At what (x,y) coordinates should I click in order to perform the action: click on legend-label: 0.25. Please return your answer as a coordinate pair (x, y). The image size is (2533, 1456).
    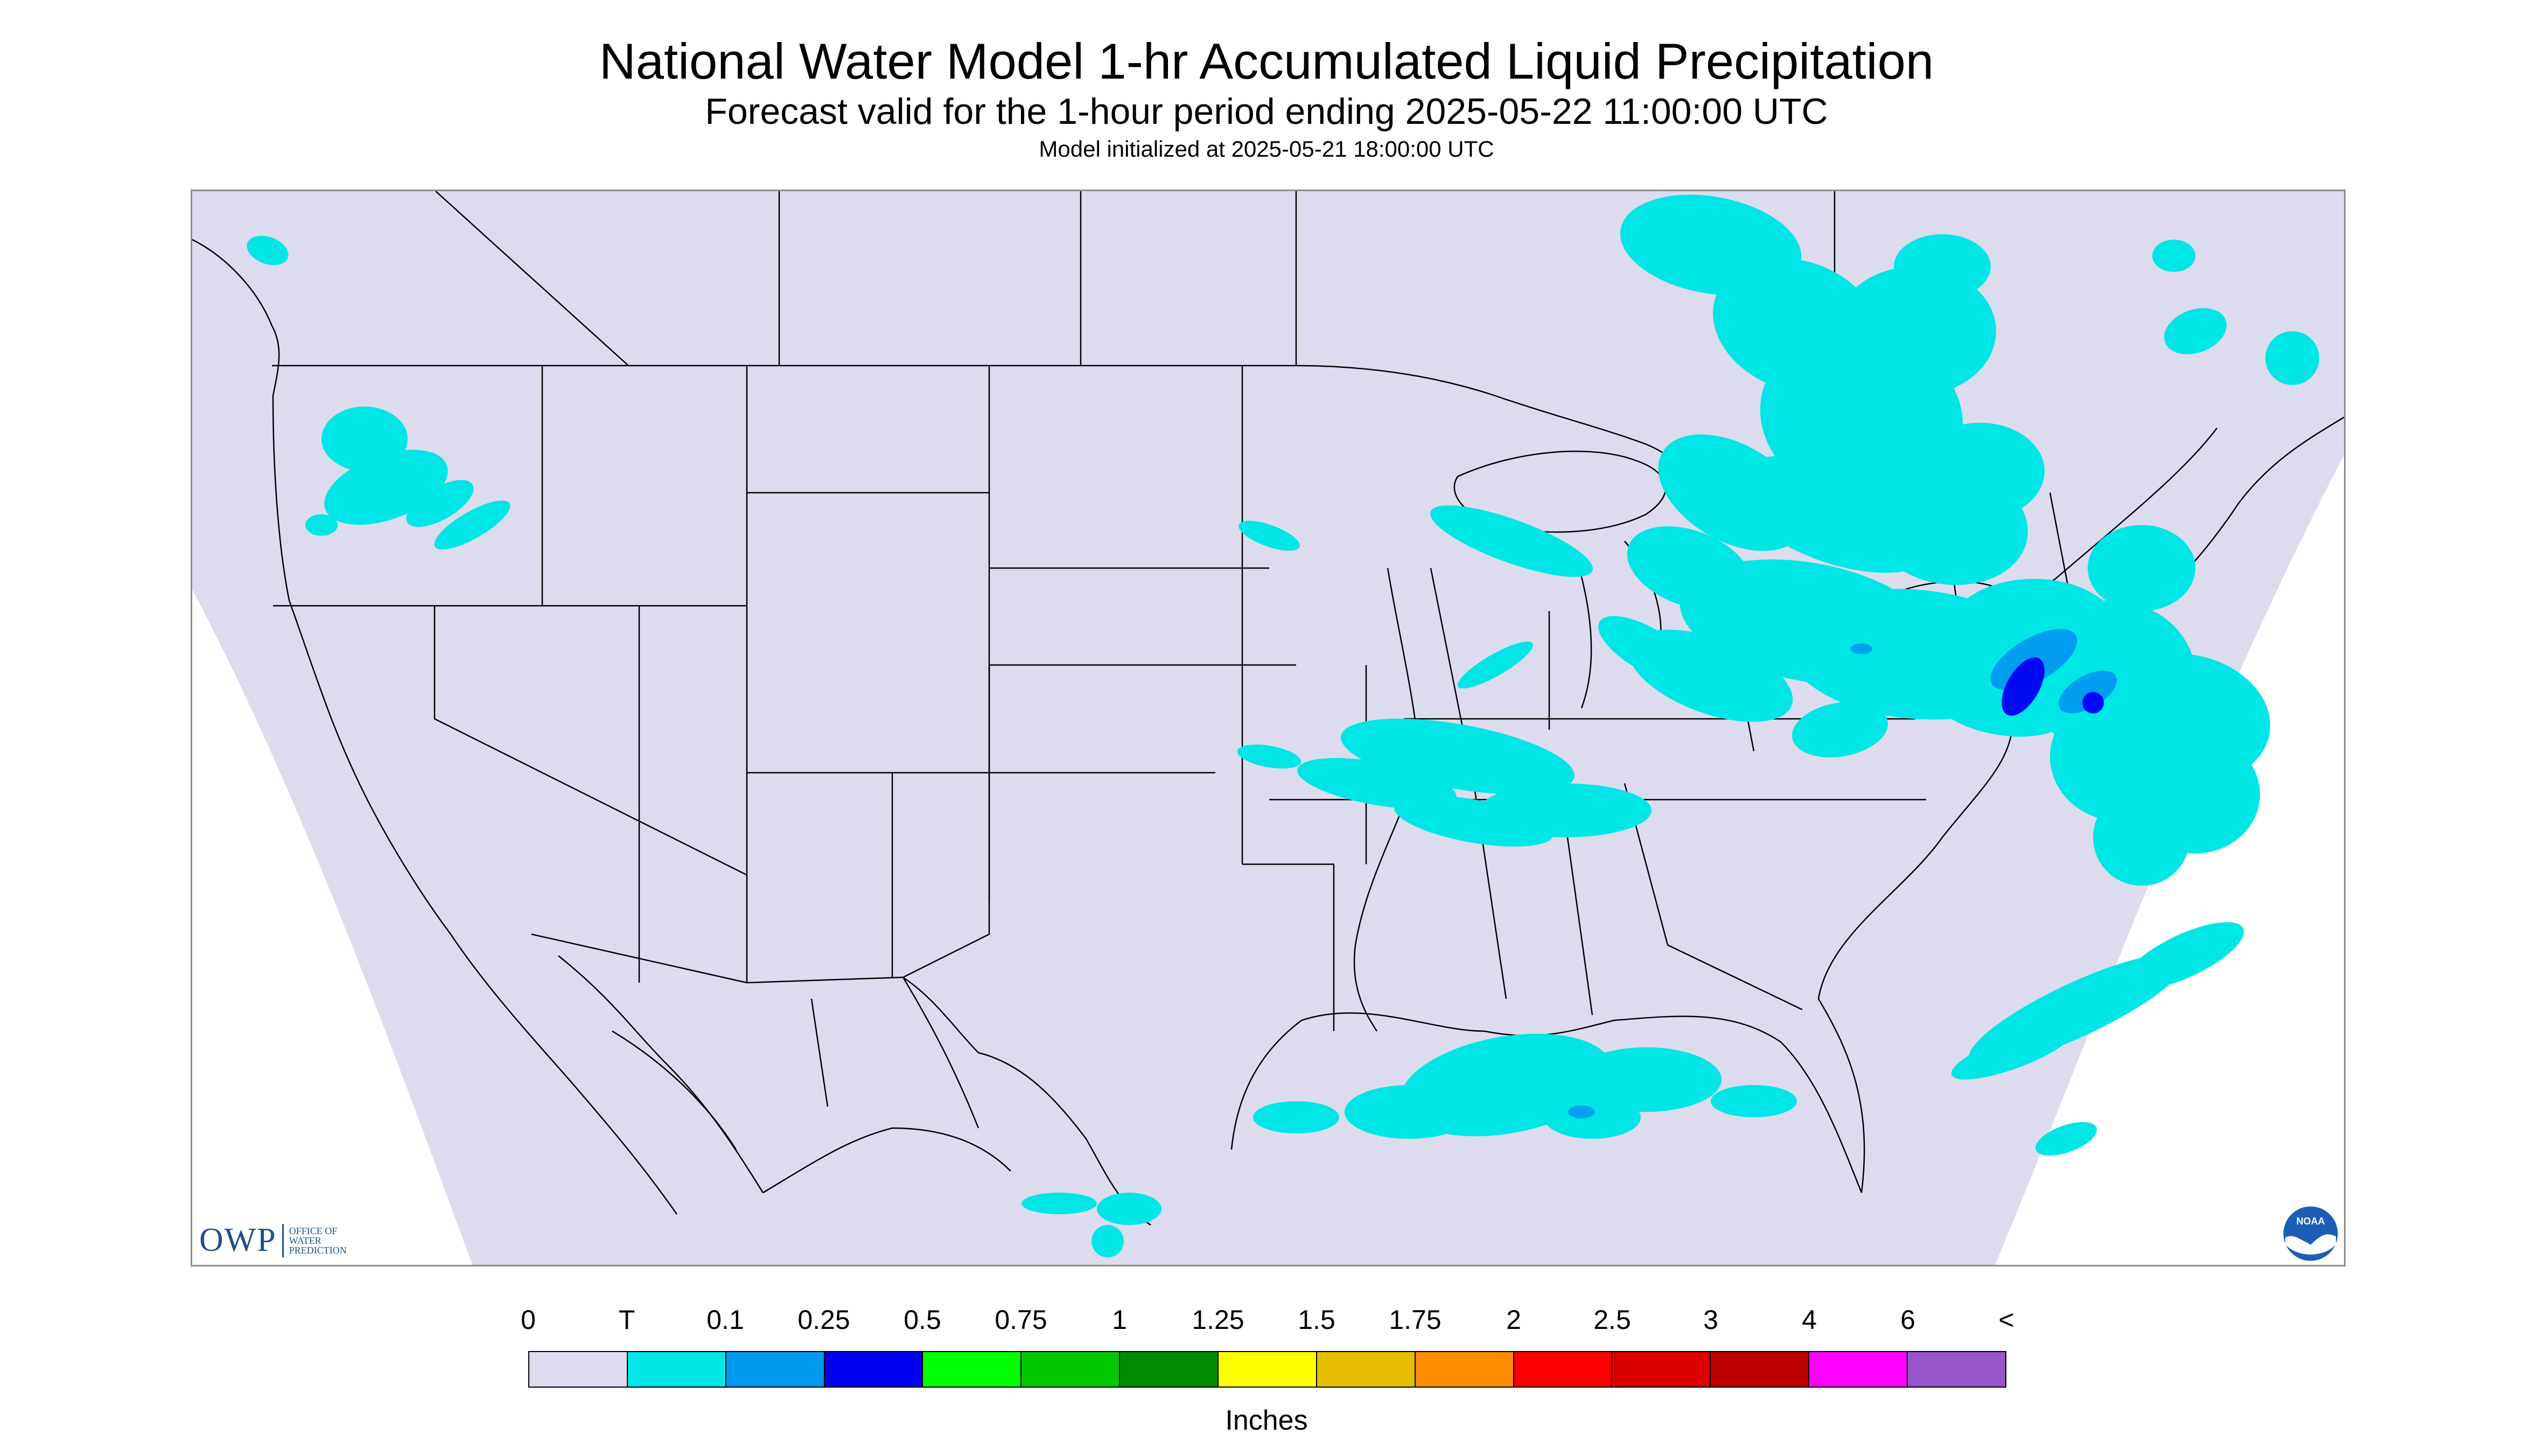
    Looking at the image, I should click on (824, 1320).